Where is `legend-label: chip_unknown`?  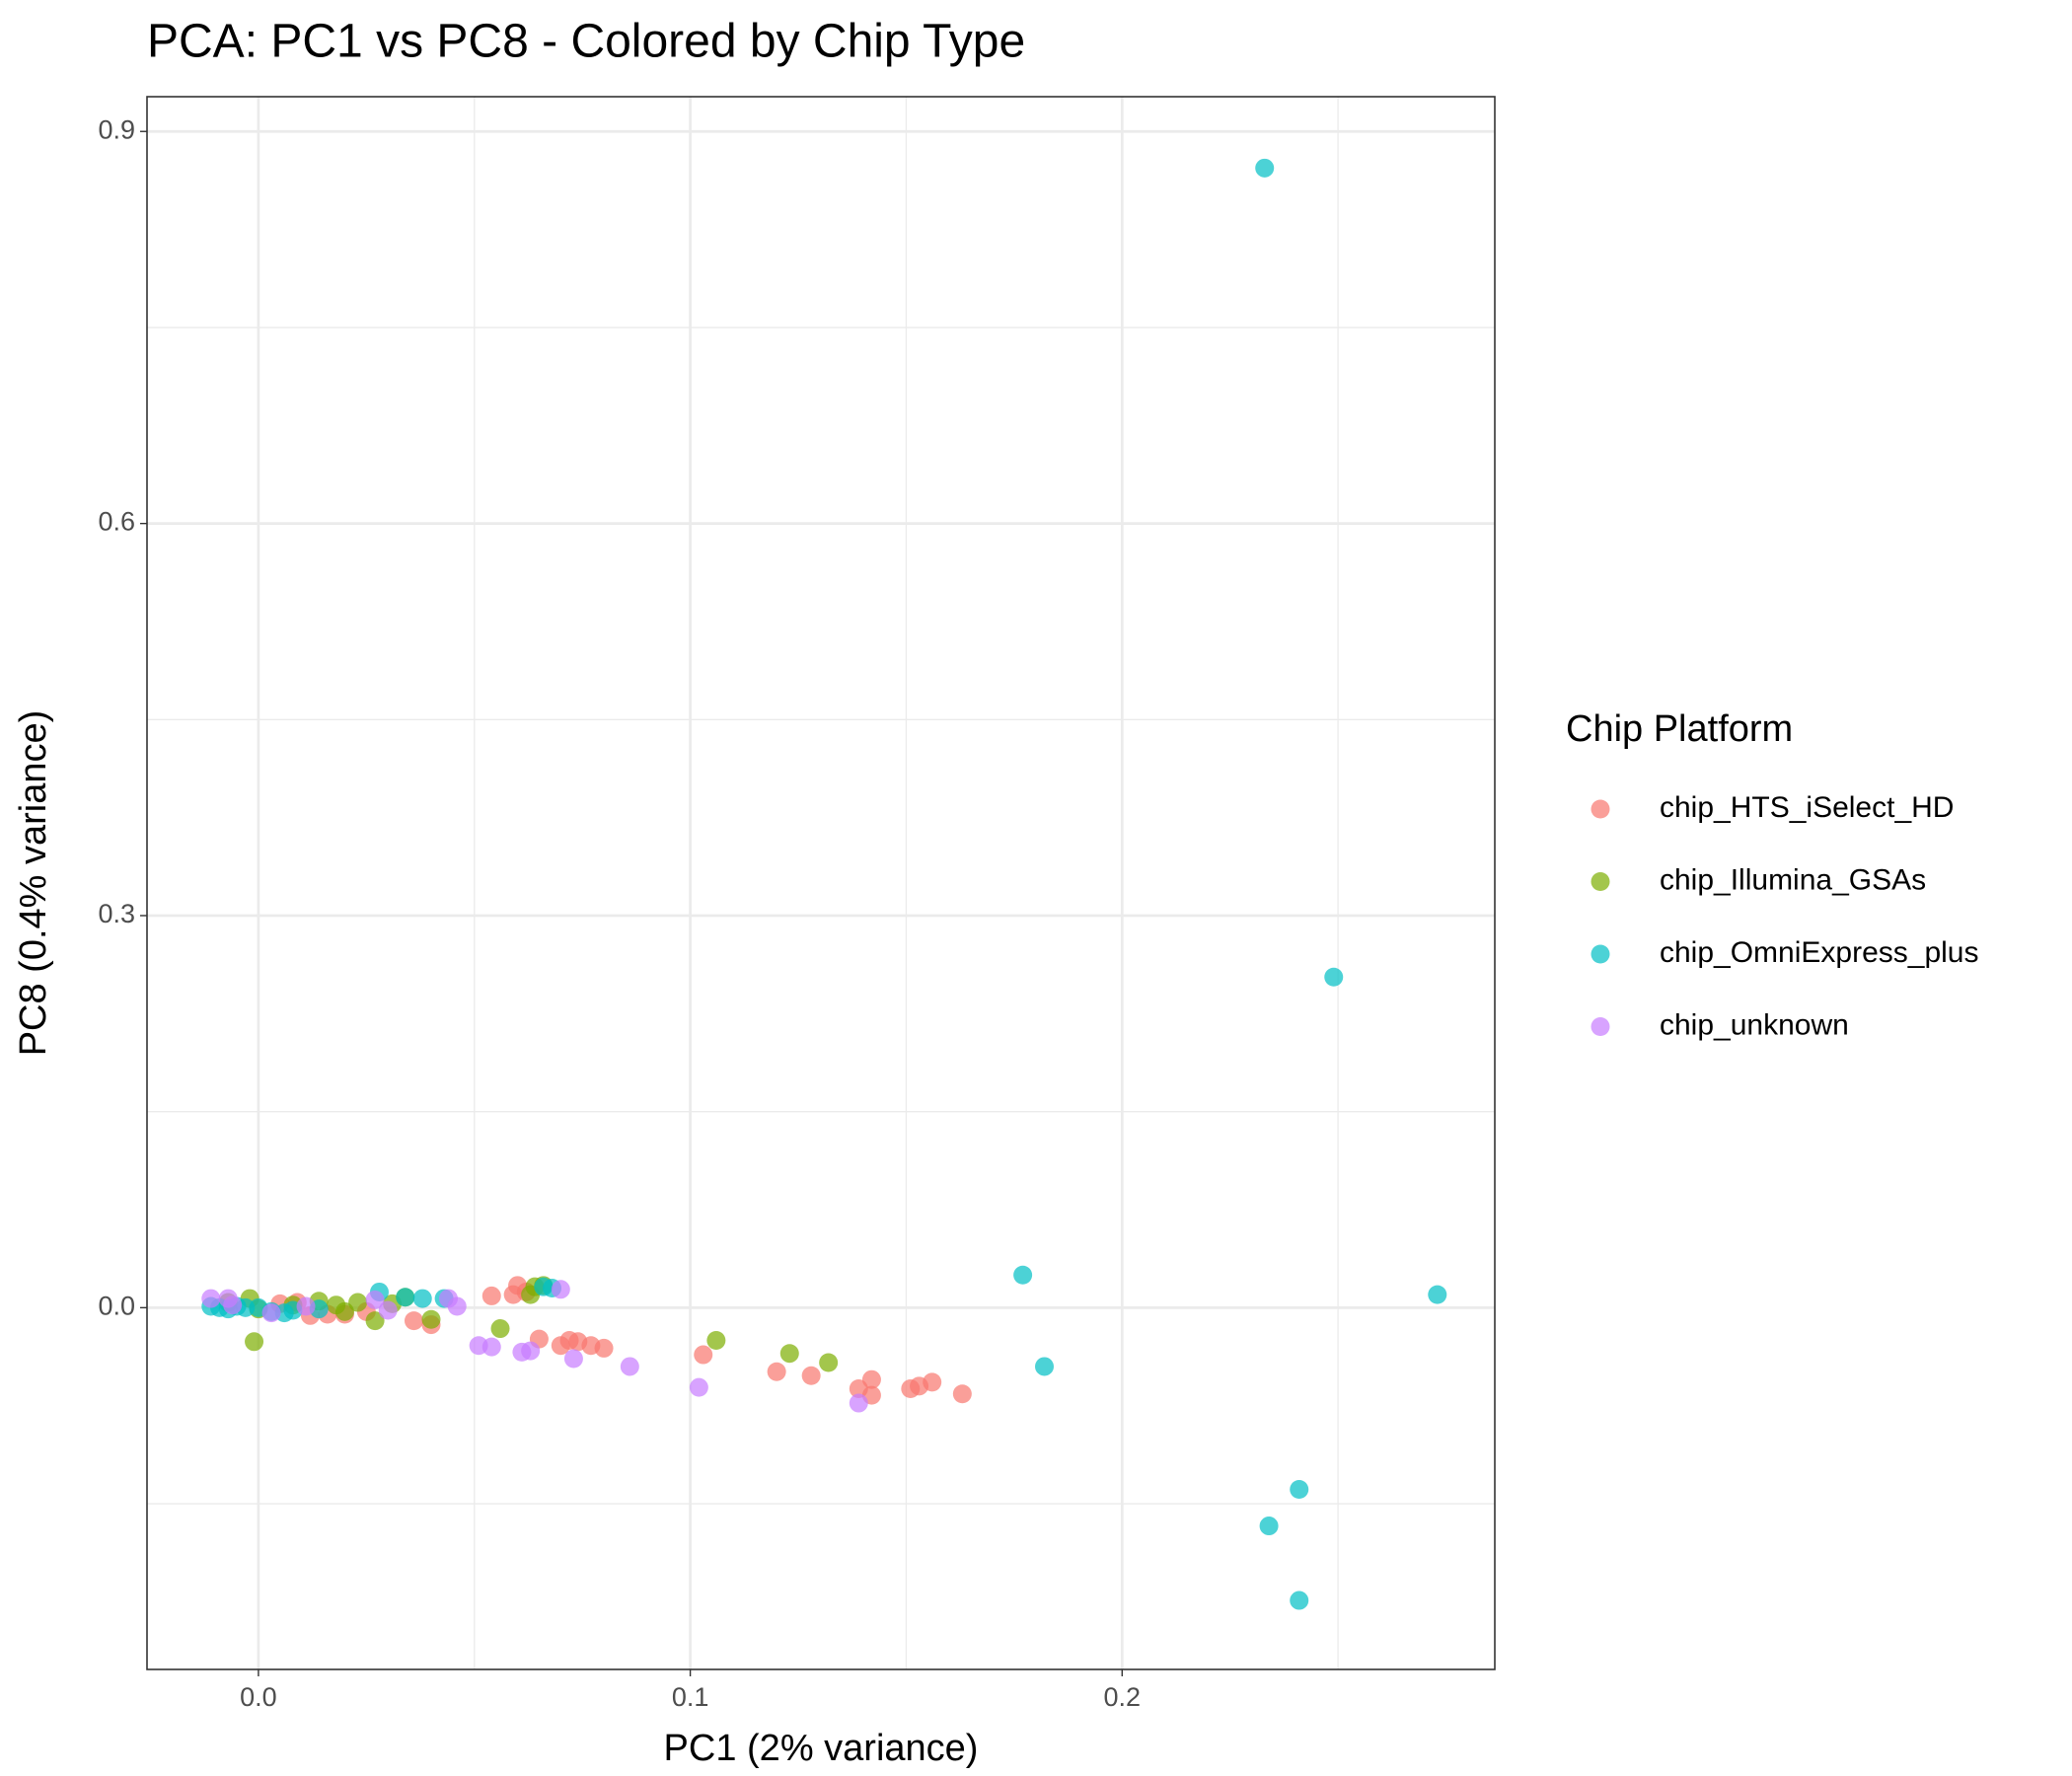
legend-label: chip_unknown is located at coordinates (1755, 1024).